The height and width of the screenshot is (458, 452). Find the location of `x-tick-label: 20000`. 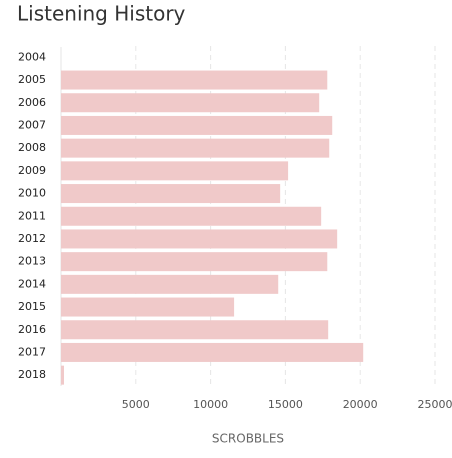

x-tick-label: 20000 is located at coordinates (360, 404).